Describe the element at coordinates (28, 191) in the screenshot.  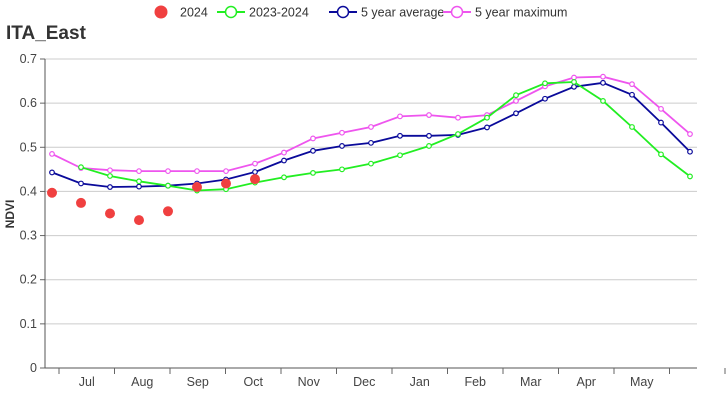
I see `y-tick-label: 0.4` at that location.